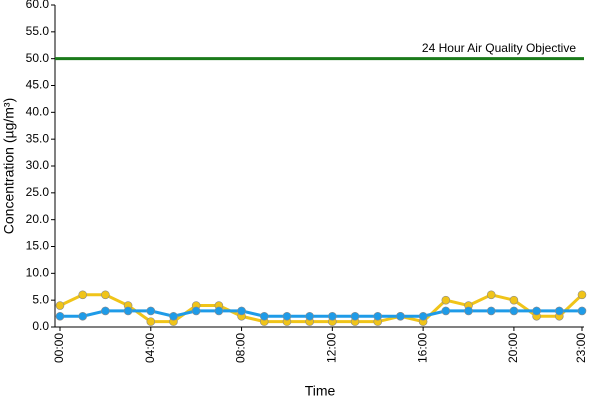  What do you see at coordinates (38, 219) in the screenshot?
I see `y-tick-label: 20.0` at bounding box center [38, 219].